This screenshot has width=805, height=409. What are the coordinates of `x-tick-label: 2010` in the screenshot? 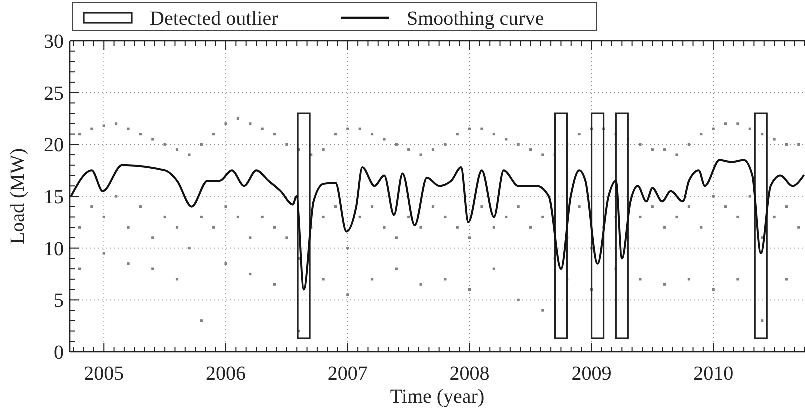 It's located at (714, 374).